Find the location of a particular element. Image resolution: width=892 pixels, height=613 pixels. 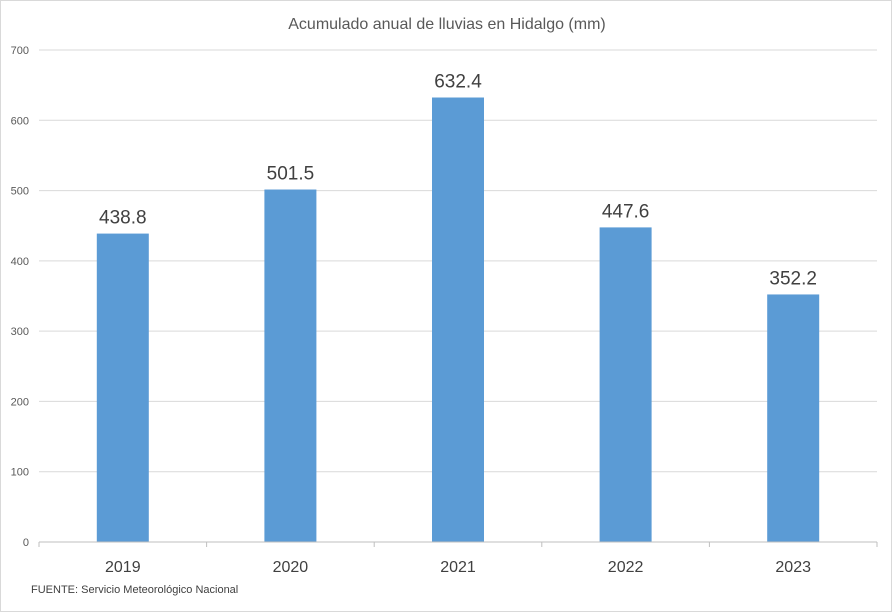

y-tick-label: 0 is located at coordinates (26, 543).